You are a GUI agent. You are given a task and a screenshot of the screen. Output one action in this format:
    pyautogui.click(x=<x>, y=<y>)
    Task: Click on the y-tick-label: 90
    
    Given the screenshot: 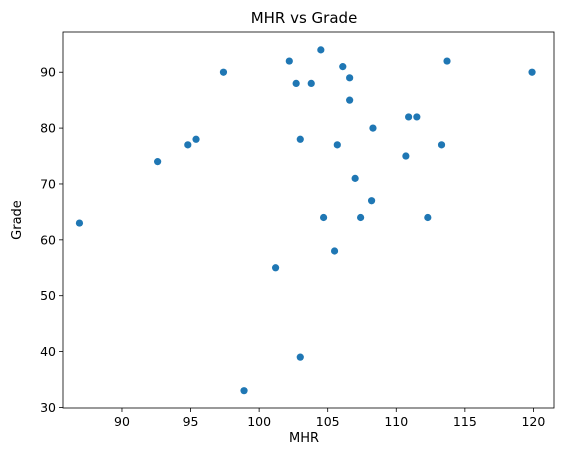 What is the action you would take?
    pyautogui.click(x=48, y=72)
    